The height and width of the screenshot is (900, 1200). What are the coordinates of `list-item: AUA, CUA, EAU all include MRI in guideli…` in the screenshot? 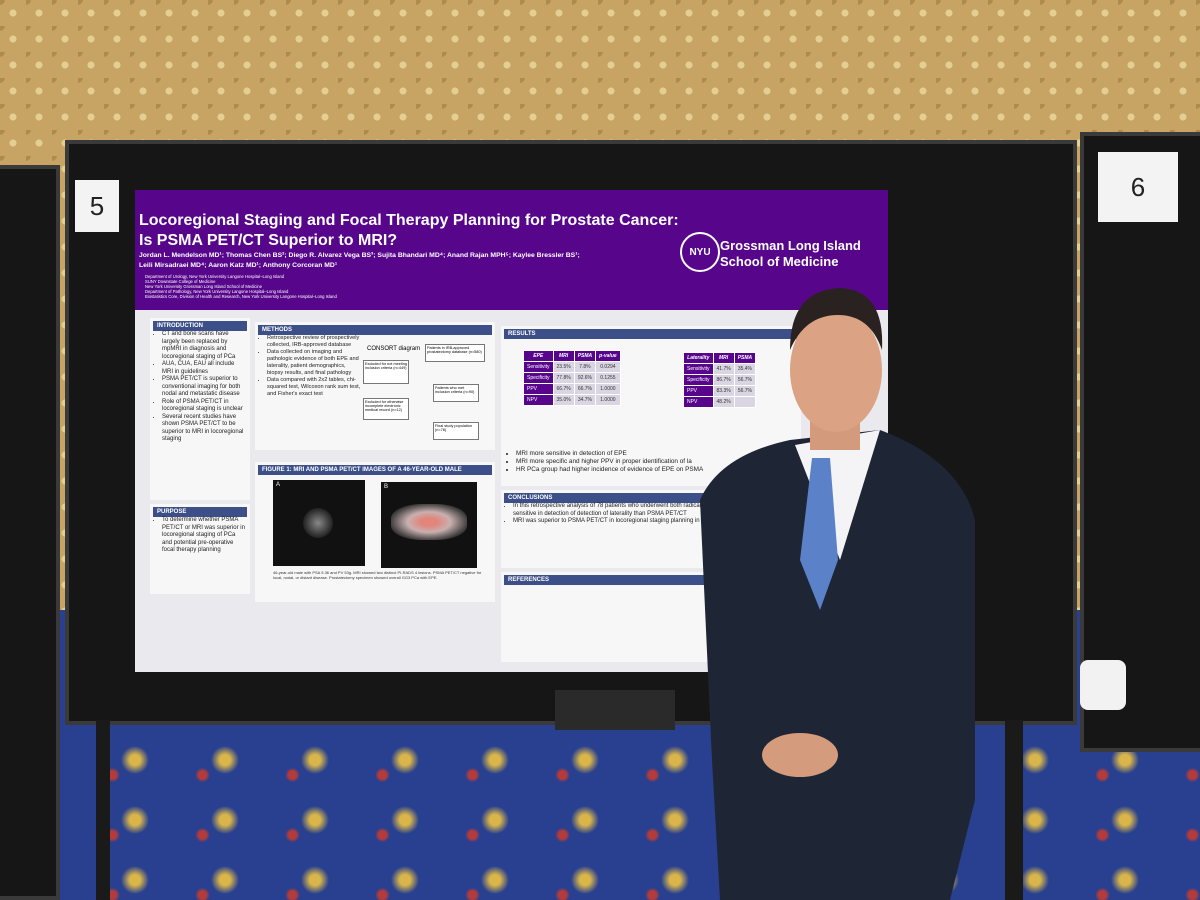 It's located at (204, 368).